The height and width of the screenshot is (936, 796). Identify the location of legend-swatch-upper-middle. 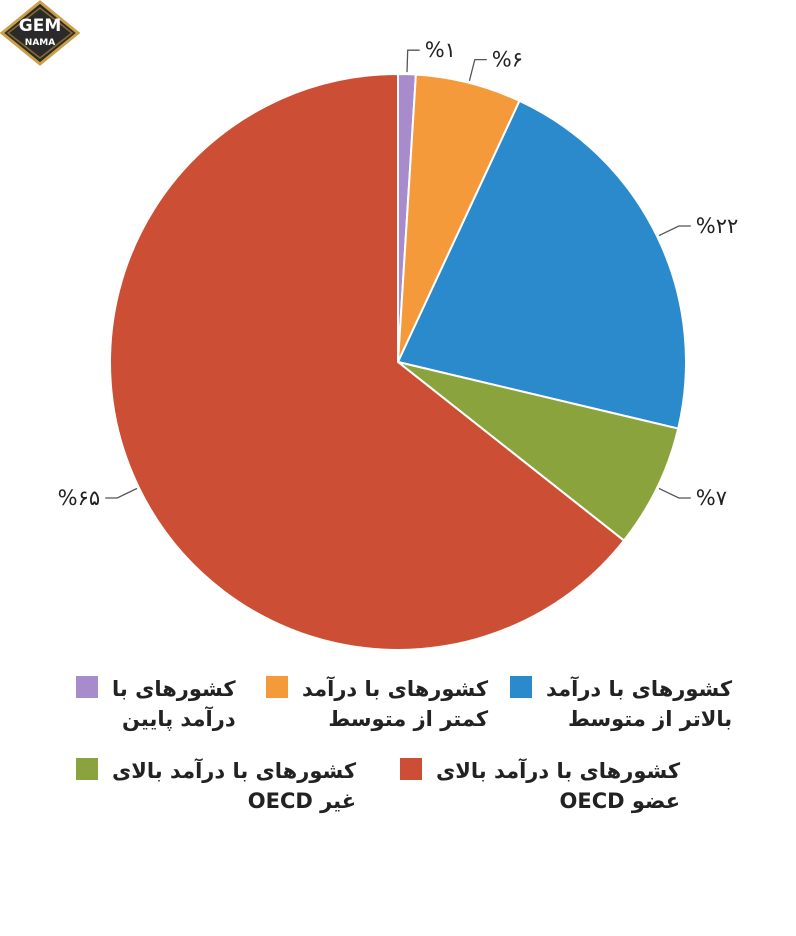
(521, 687).